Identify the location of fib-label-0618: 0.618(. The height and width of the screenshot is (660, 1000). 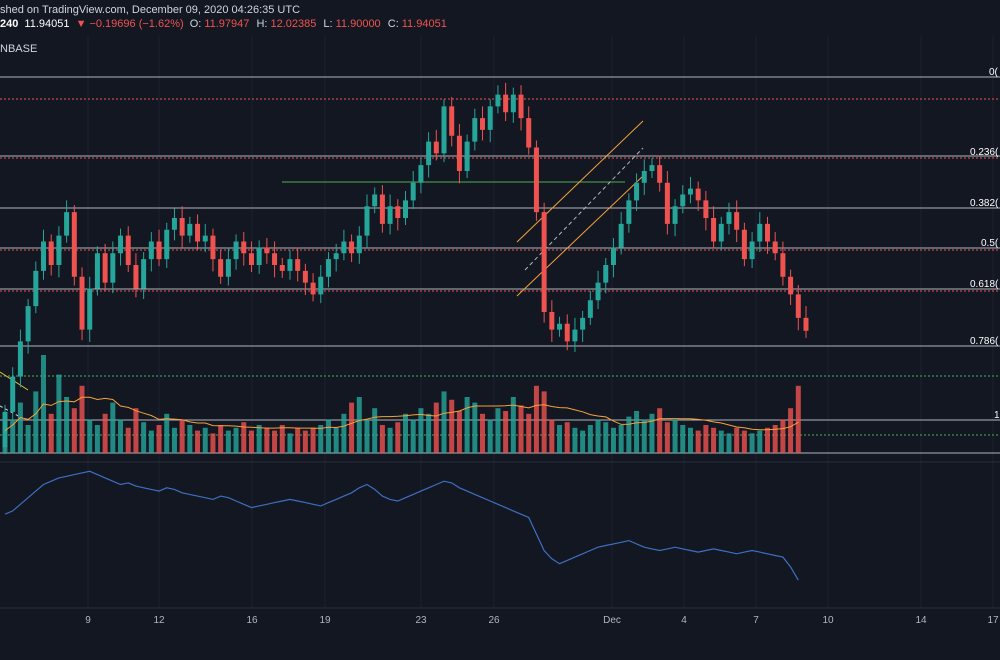
(984, 284).